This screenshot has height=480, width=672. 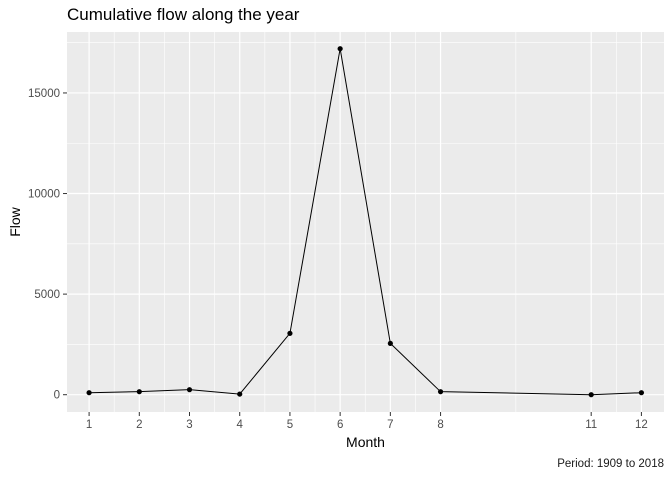 I want to click on x-axis-title: Month, so click(x=365, y=442).